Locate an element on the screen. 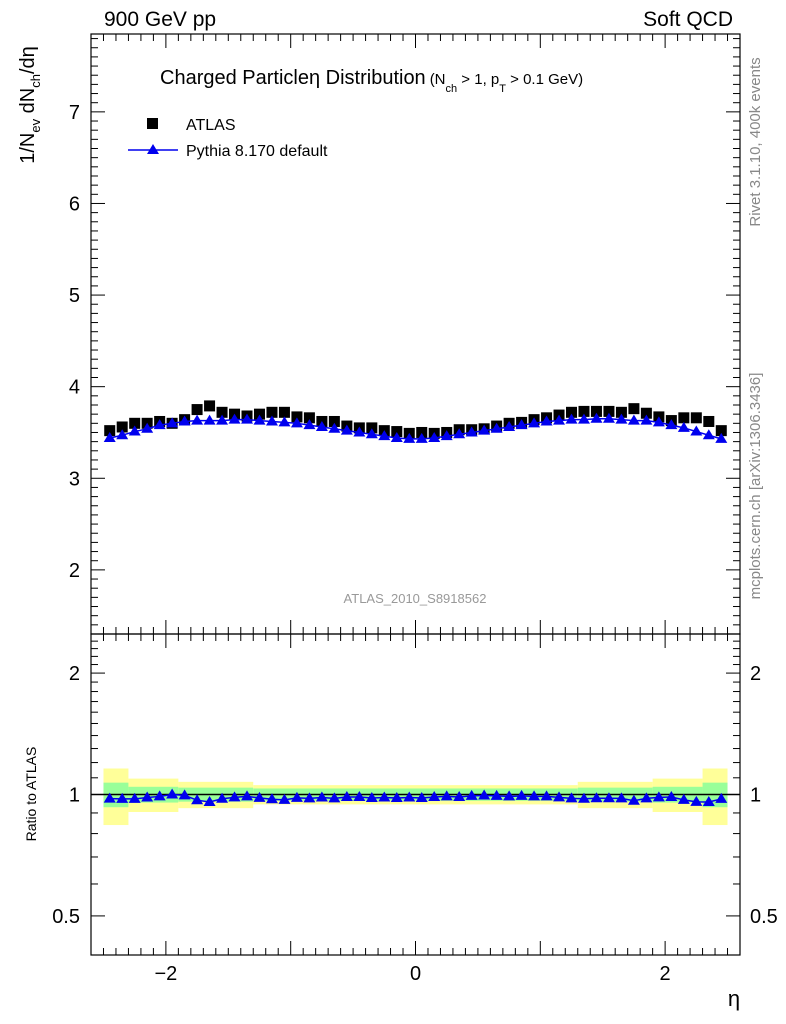 The image size is (786, 1024). x-axis-label: η is located at coordinates (734, 998).